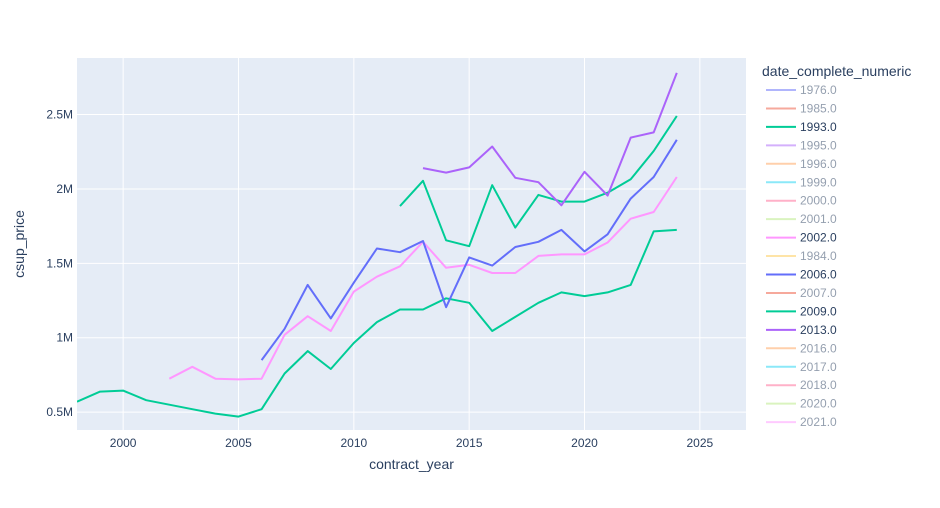 The image size is (940, 508). What do you see at coordinates (818, 275) in the screenshot?
I see `legend-label: 2006.0` at bounding box center [818, 275].